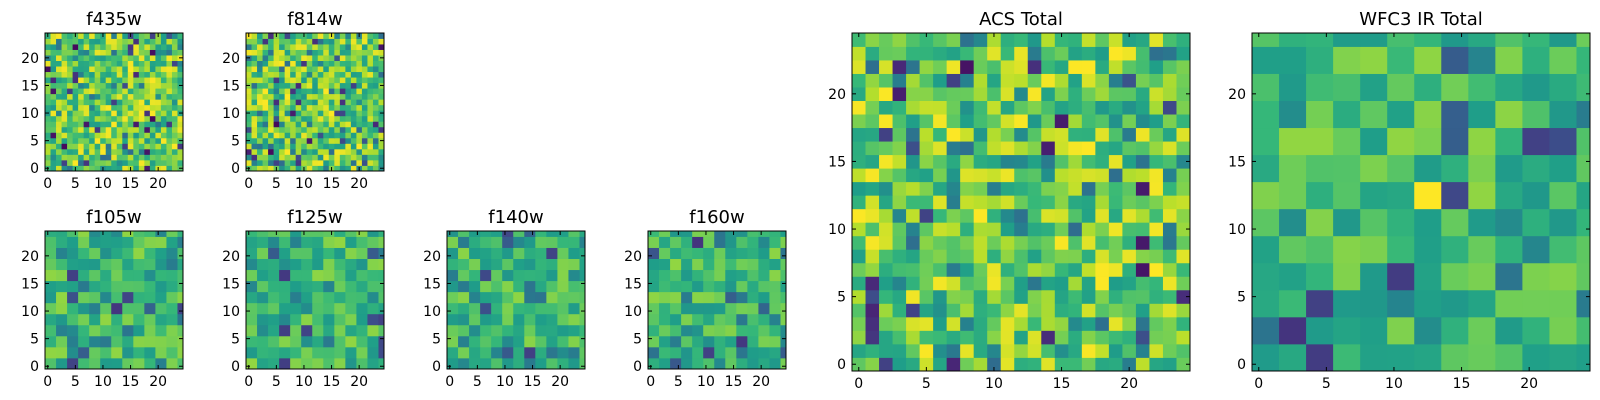  I want to click on y-tick-label: 20, so click(1237, 95).